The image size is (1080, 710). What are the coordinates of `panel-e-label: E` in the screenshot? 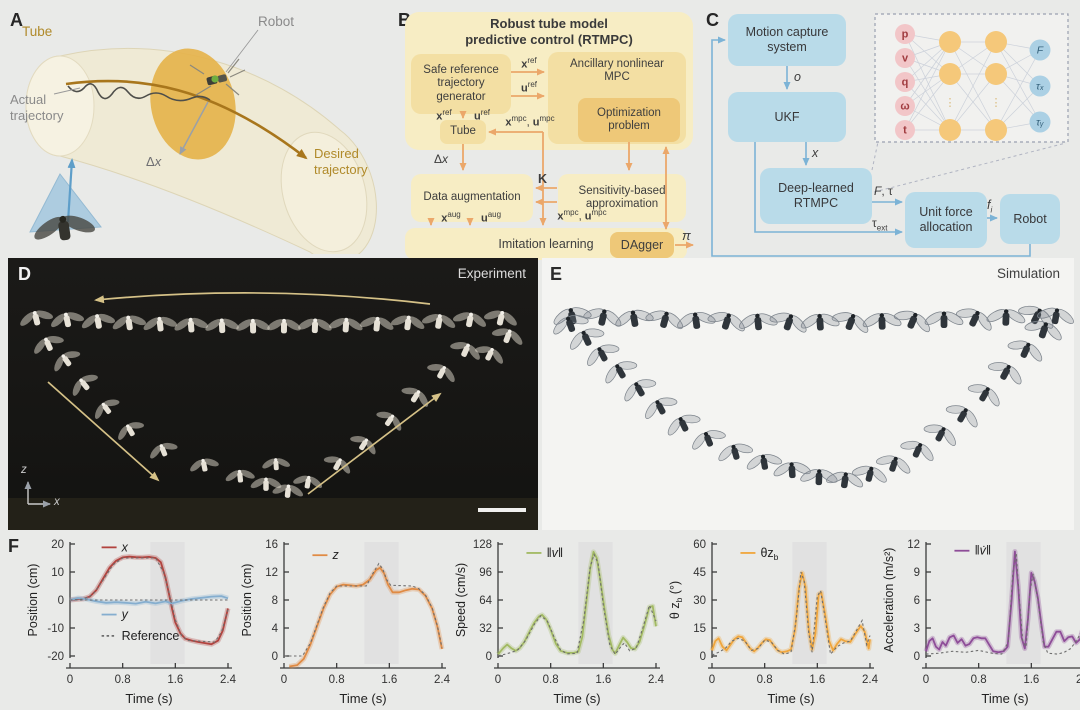 It's located at (556, 274).